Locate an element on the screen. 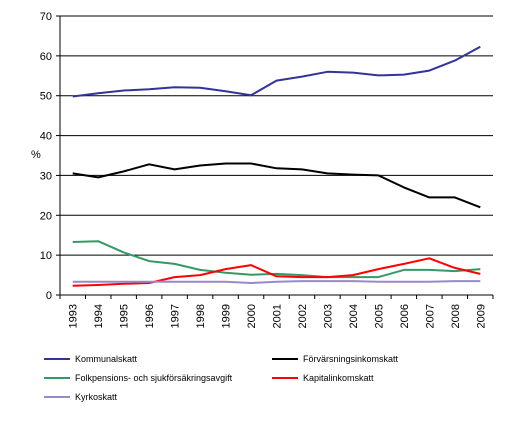  x-tick-label: 1997 is located at coordinates (176, 316).